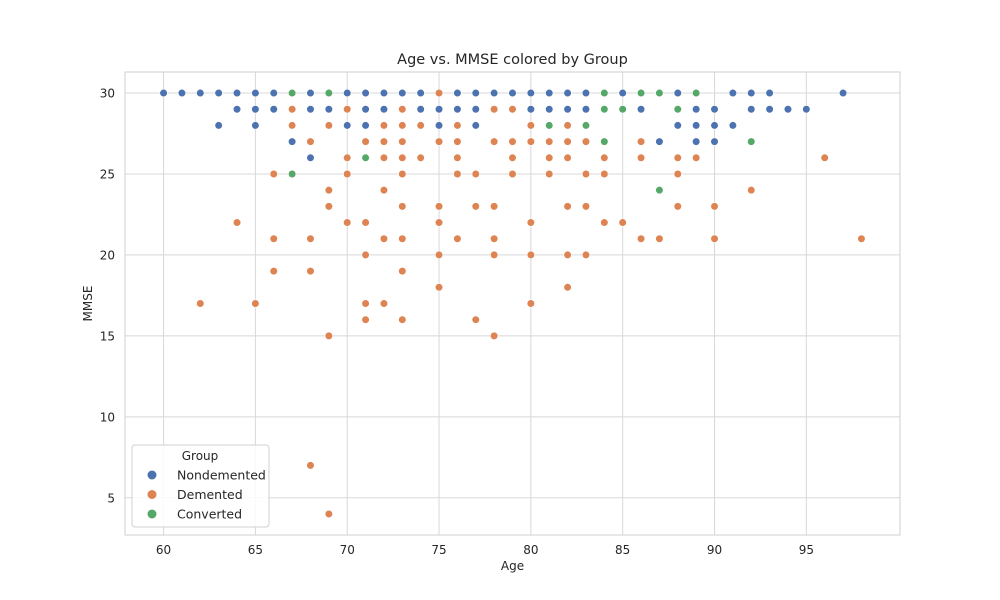 The image size is (1000, 600). I want to click on x-tick-label: 65, so click(255, 550).